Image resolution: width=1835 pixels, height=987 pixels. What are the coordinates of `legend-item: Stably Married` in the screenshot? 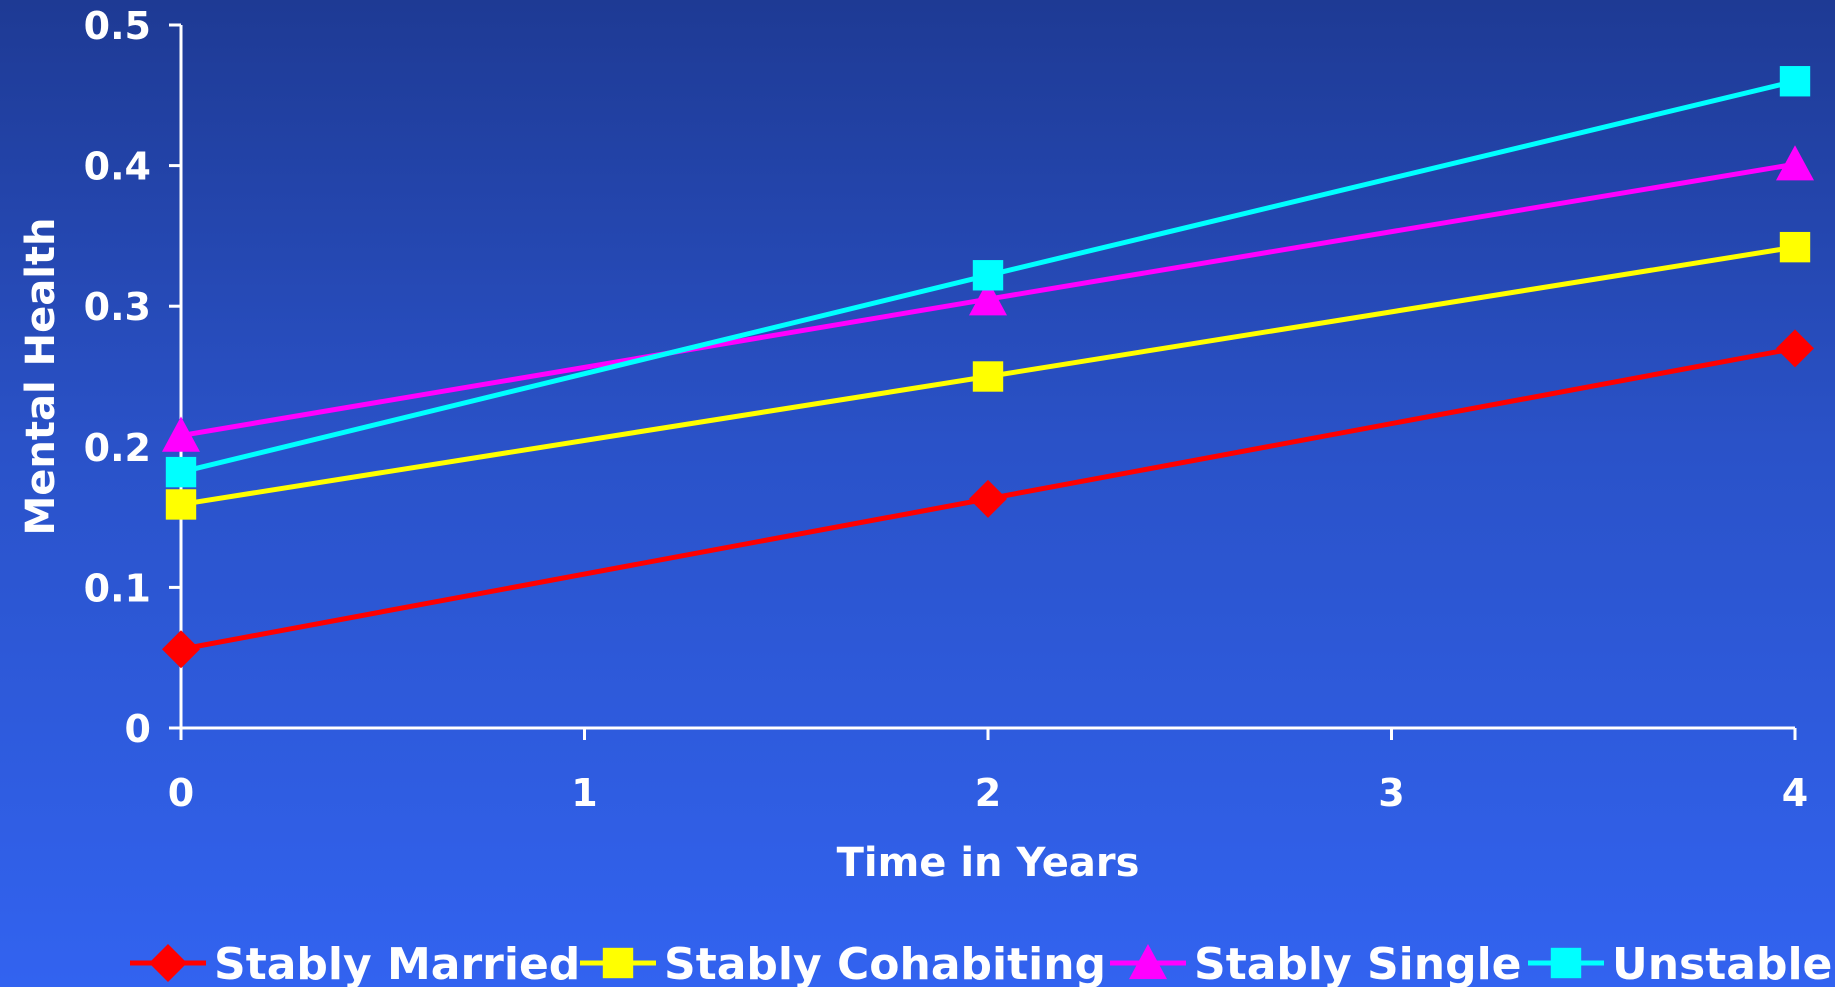 It's located at (355, 963).